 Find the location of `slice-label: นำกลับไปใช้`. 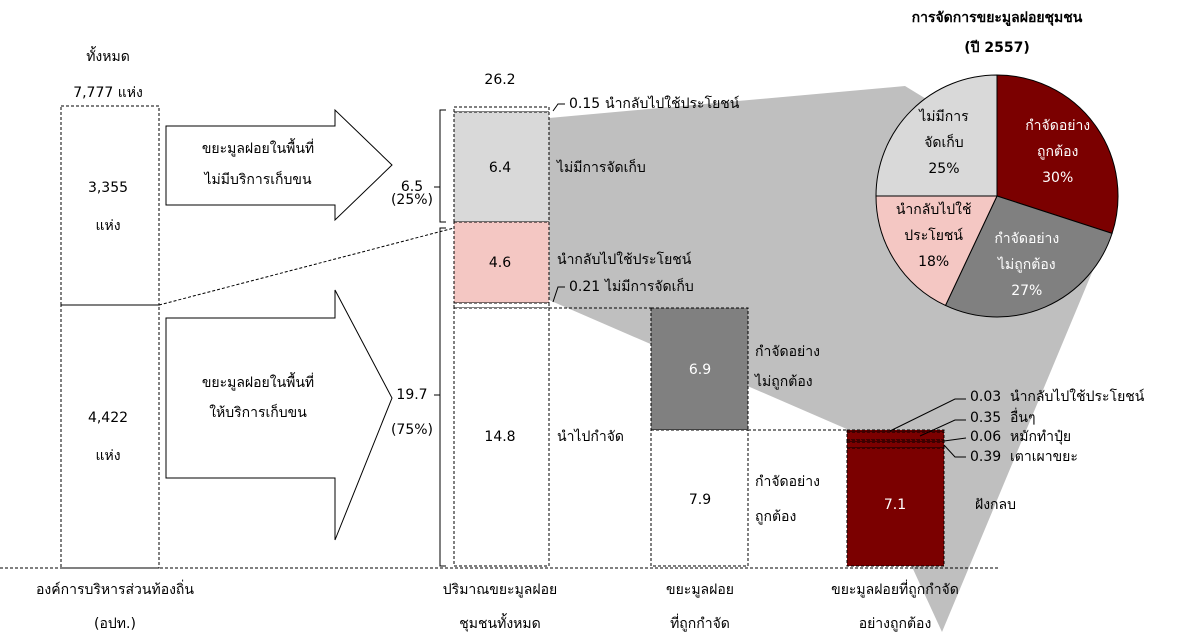

slice-label: นำกลับไปใช้ is located at coordinates (934, 209).